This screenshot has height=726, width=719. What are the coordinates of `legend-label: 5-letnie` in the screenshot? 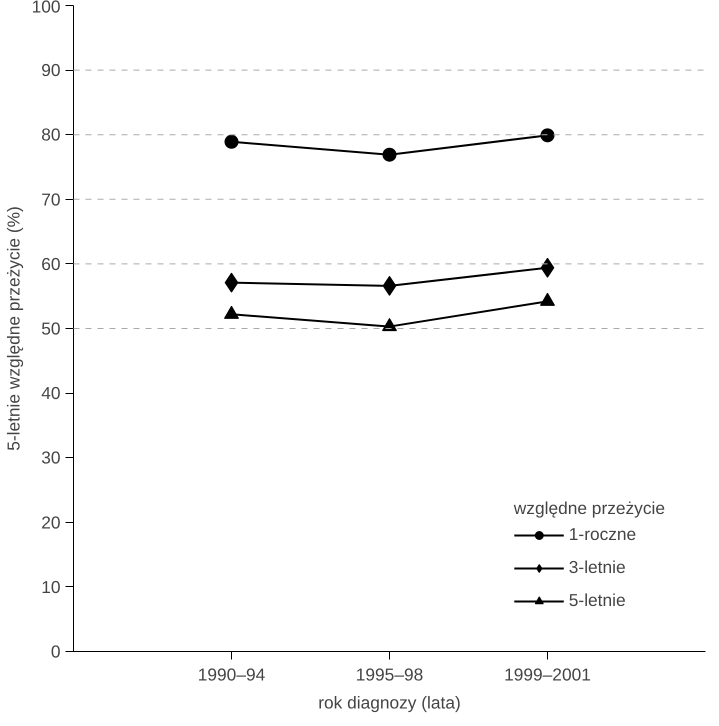 It's located at (597, 600).